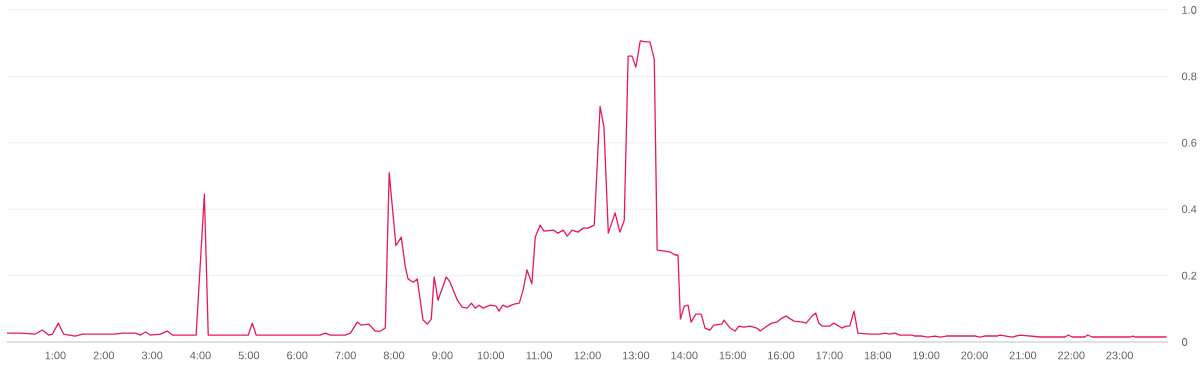 The width and height of the screenshot is (1200, 367). What do you see at coordinates (732, 355) in the screenshot?
I see `x-tick-label: 15:00` at bounding box center [732, 355].